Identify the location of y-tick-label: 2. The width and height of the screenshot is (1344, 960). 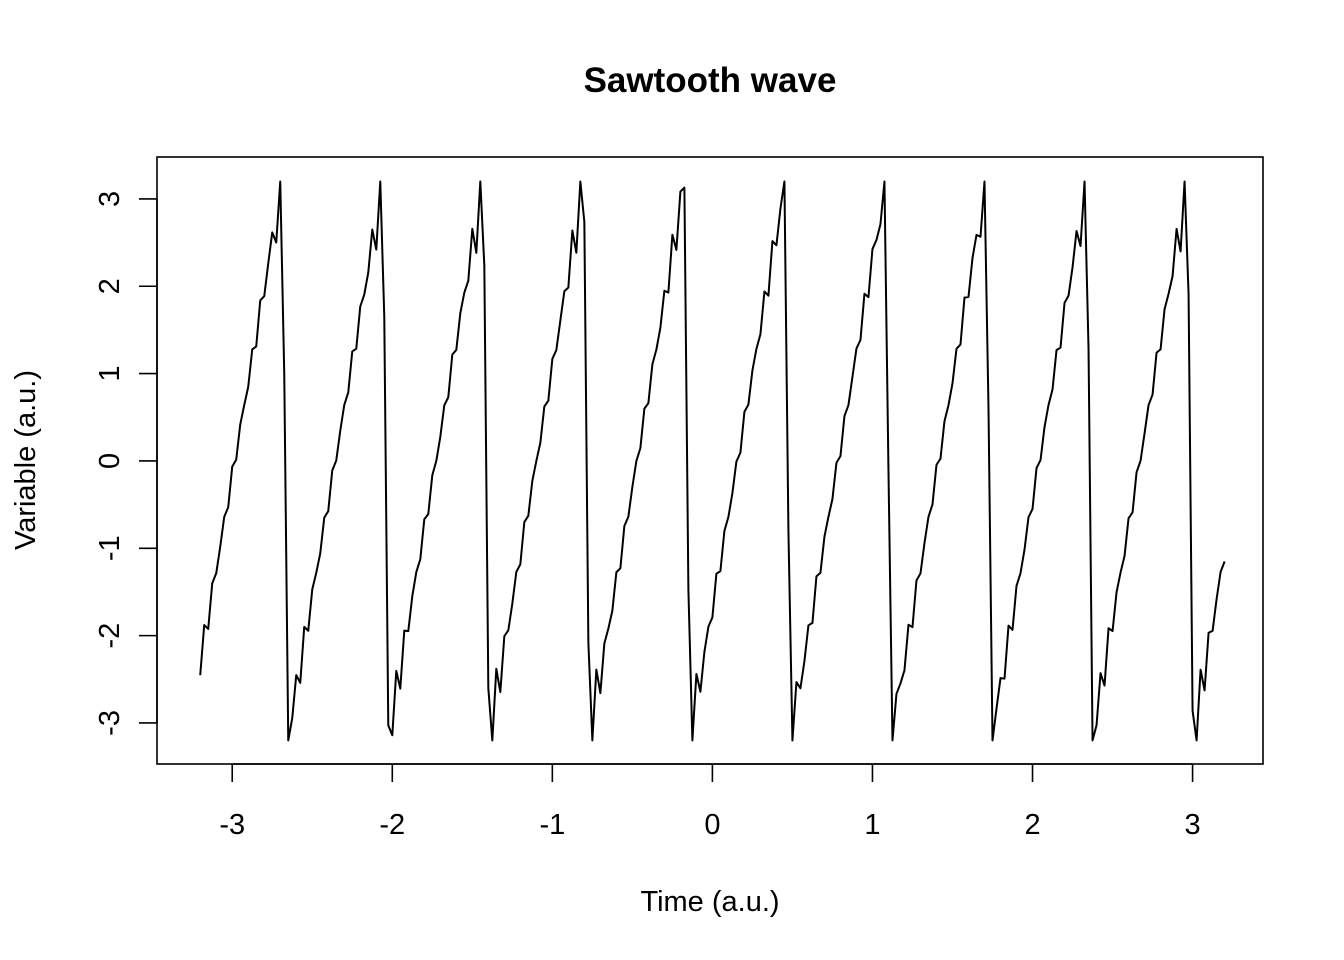
(110, 286).